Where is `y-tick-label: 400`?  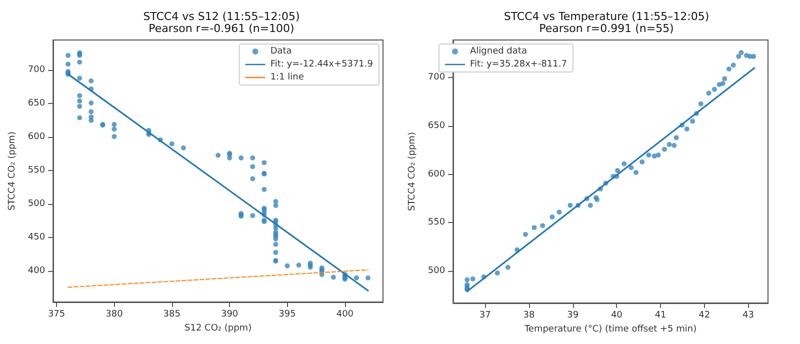
y-tick-label: 400 is located at coordinates (37, 271).